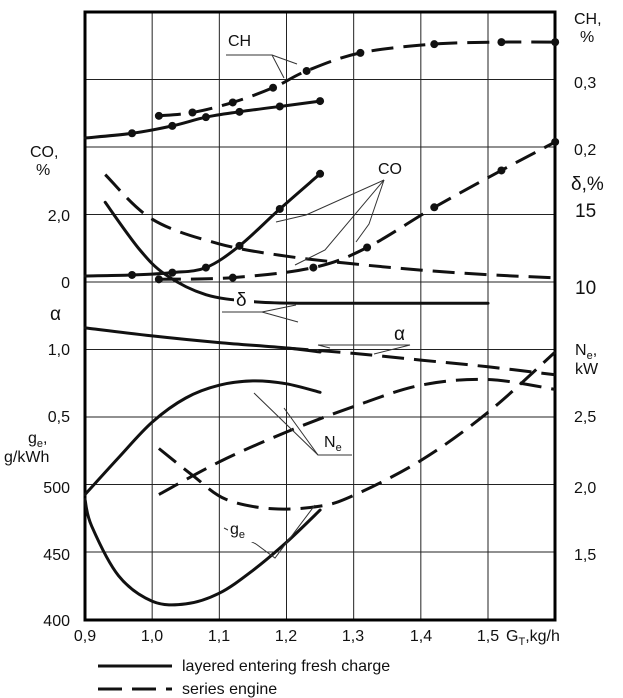  I want to click on x-tick-label: 1,5, so click(488, 636).